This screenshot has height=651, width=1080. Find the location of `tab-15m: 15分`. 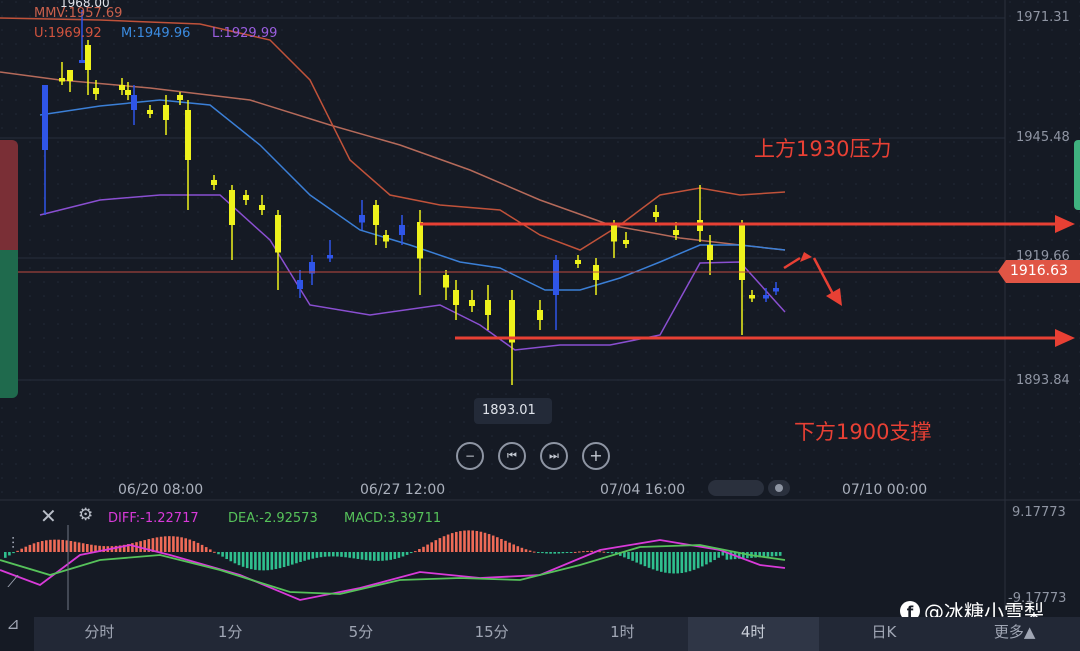

tab-15m: 15分 is located at coordinates (491, 632).